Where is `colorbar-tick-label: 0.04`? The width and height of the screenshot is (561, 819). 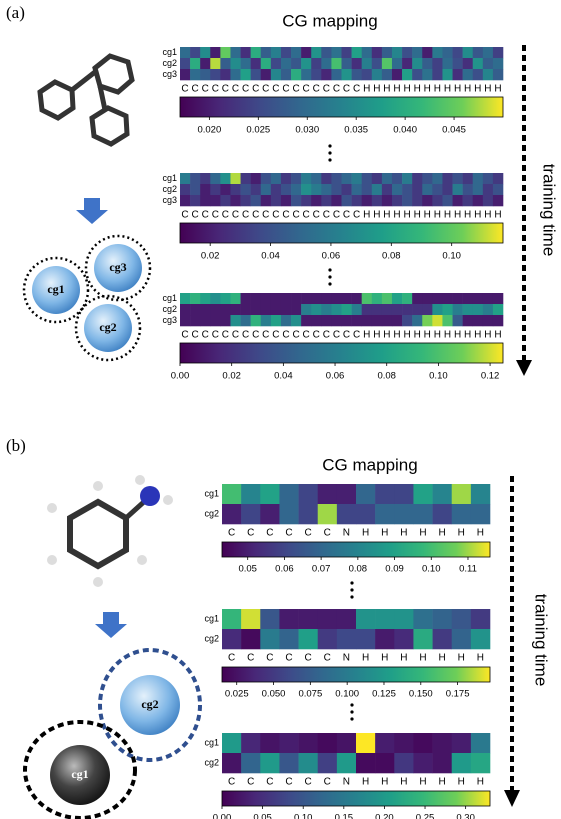 colorbar-tick-label: 0.04 is located at coordinates (283, 376).